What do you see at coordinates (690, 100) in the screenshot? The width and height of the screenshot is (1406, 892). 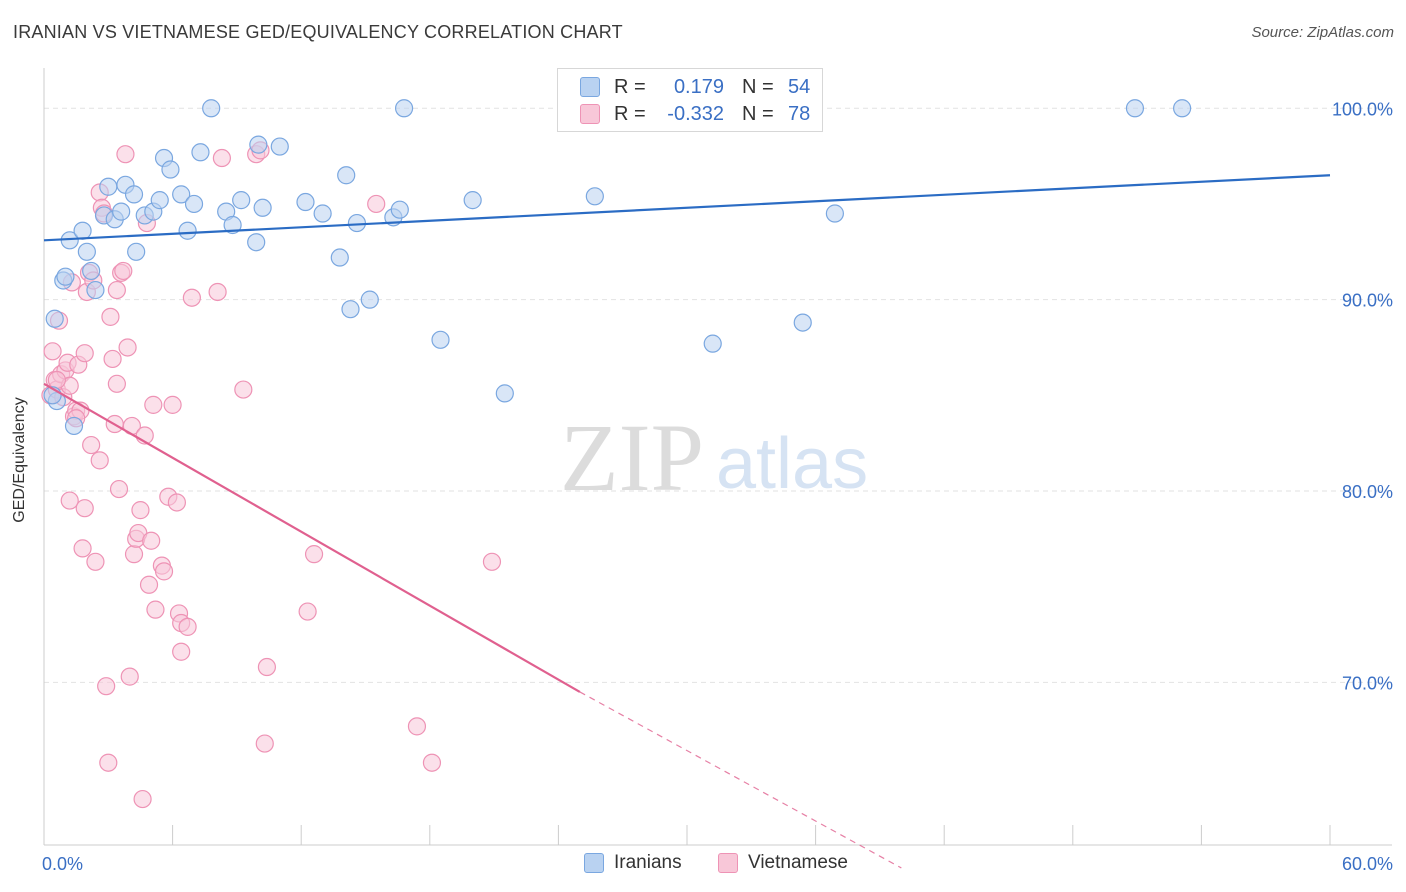 I see `stats-legend: R = 0.179 N = 54 R = -0.332 N = 78` at bounding box center [690, 100].